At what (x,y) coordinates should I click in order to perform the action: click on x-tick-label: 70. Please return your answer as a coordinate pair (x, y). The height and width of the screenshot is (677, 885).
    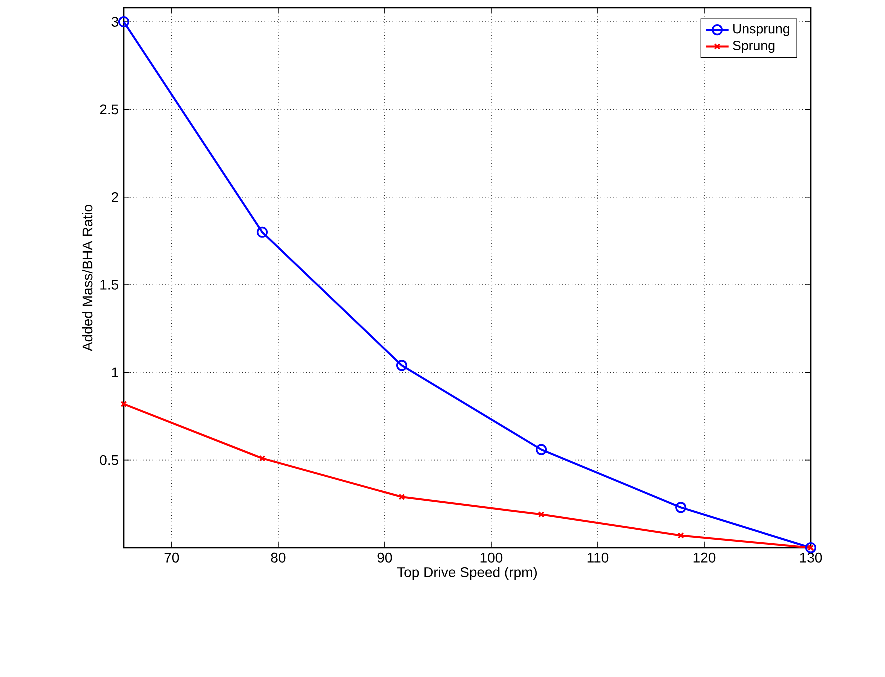
    Looking at the image, I should click on (172, 557).